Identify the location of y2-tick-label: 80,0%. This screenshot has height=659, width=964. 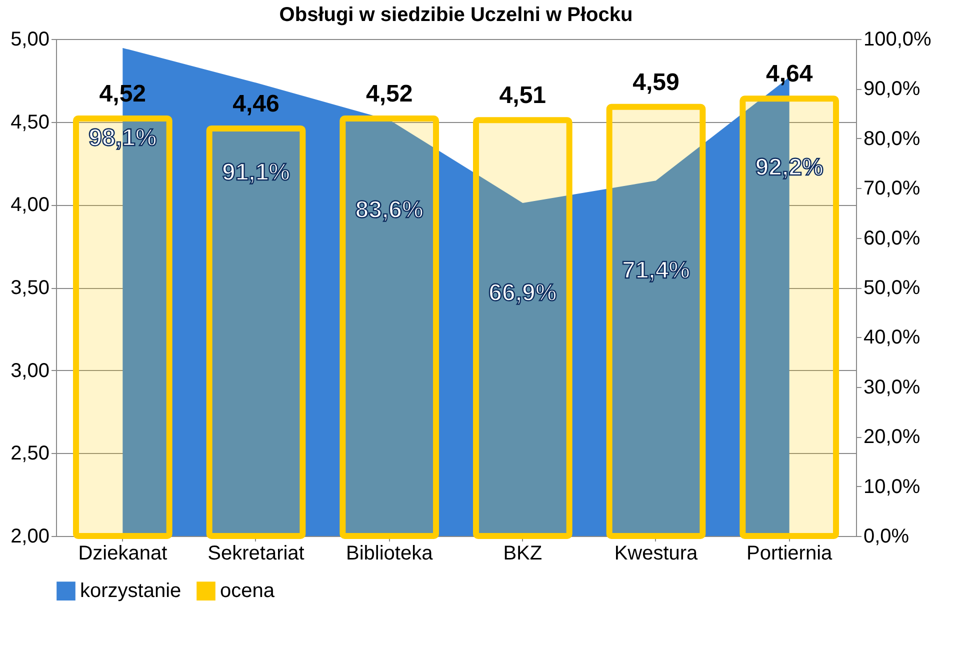
(892, 139).